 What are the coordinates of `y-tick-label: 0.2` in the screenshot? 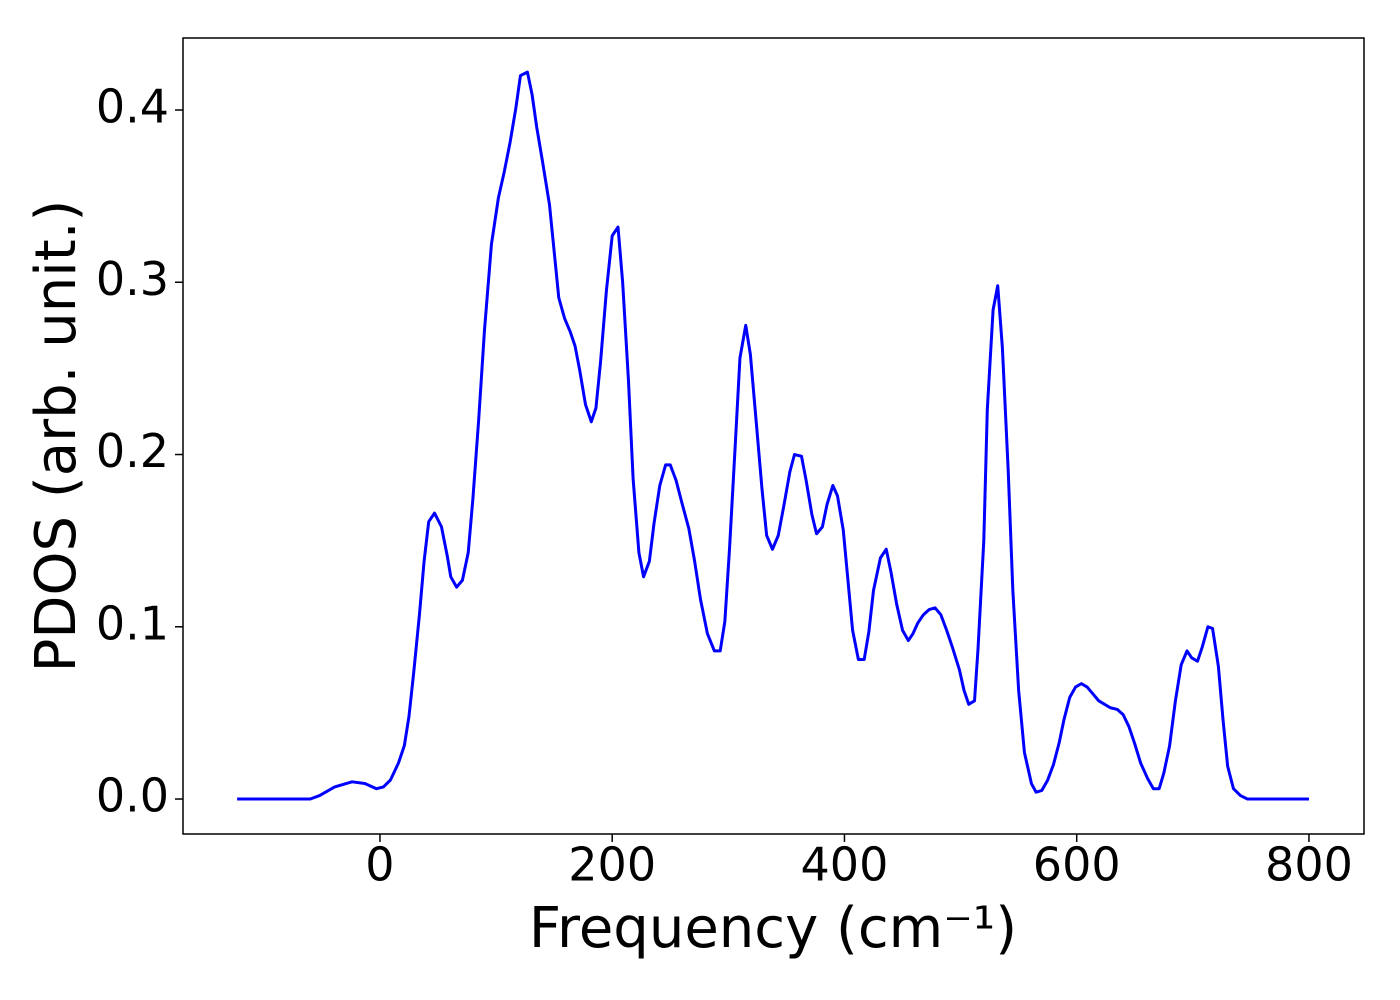 It's located at (132, 451).